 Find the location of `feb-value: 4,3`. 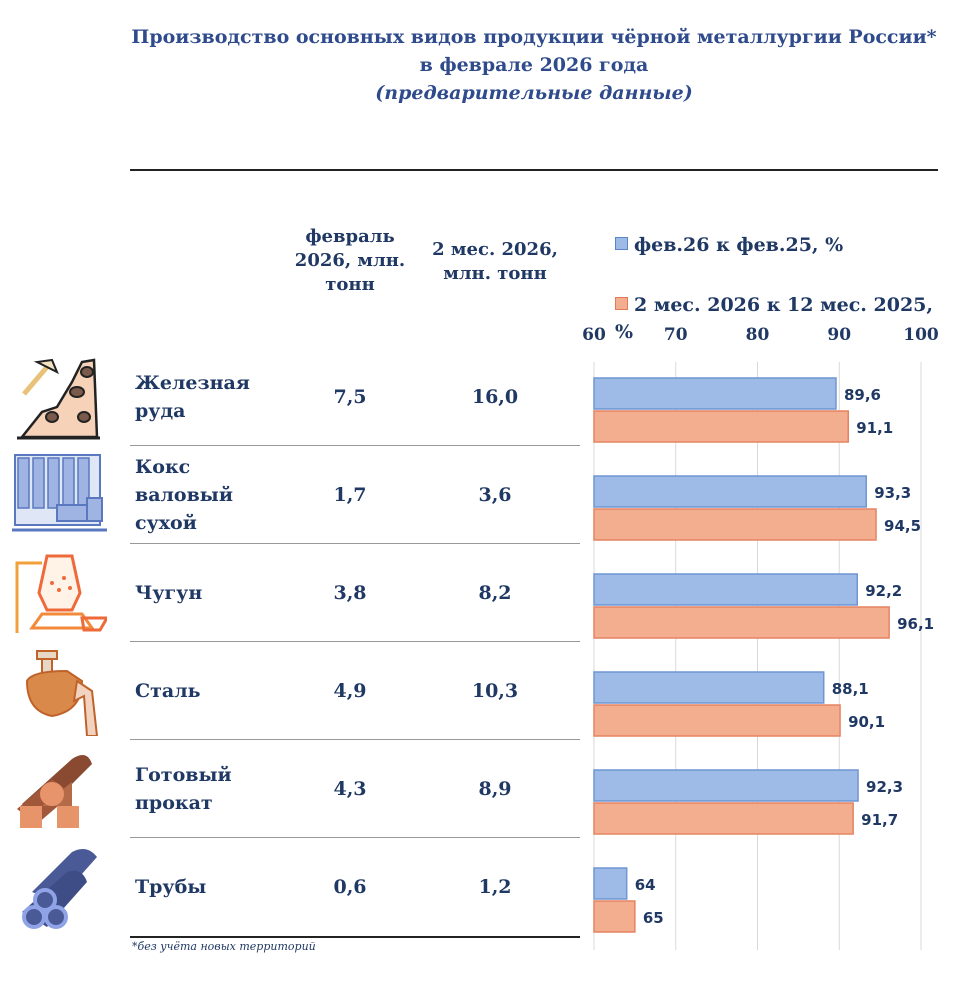

feb-value: 4,3 is located at coordinates (350, 789).